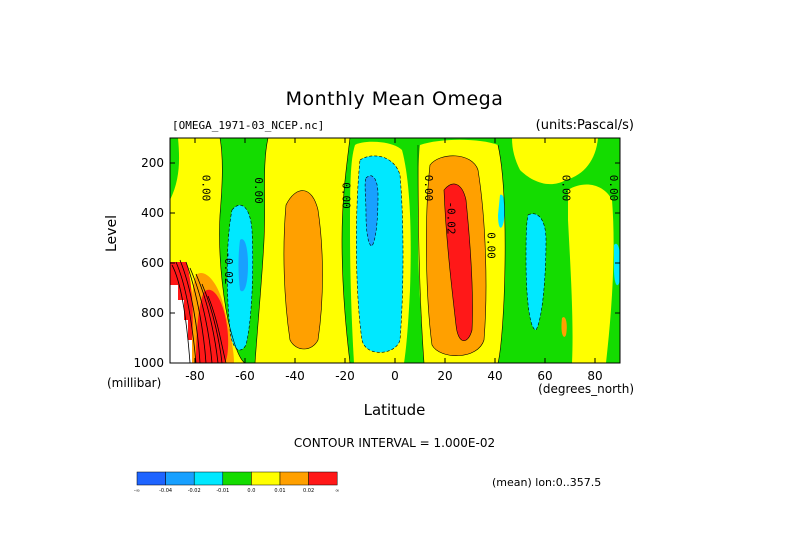  What do you see at coordinates (395, 376) in the screenshot?
I see `x-tick-label: 0` at bounding box center [395, 376].